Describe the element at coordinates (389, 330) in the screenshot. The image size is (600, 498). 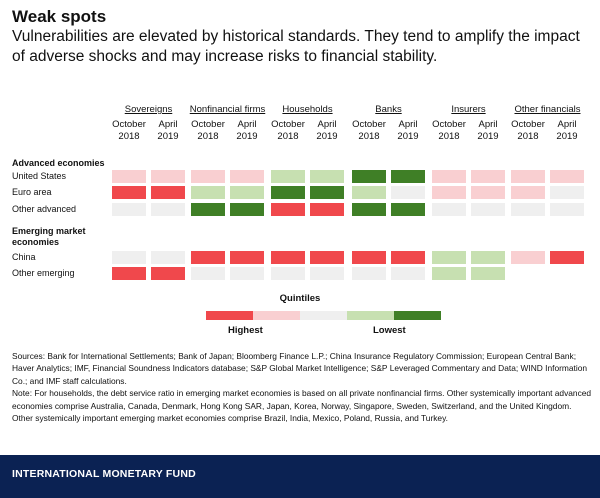
I see `legend-lowest-label: Lowest` at that location.